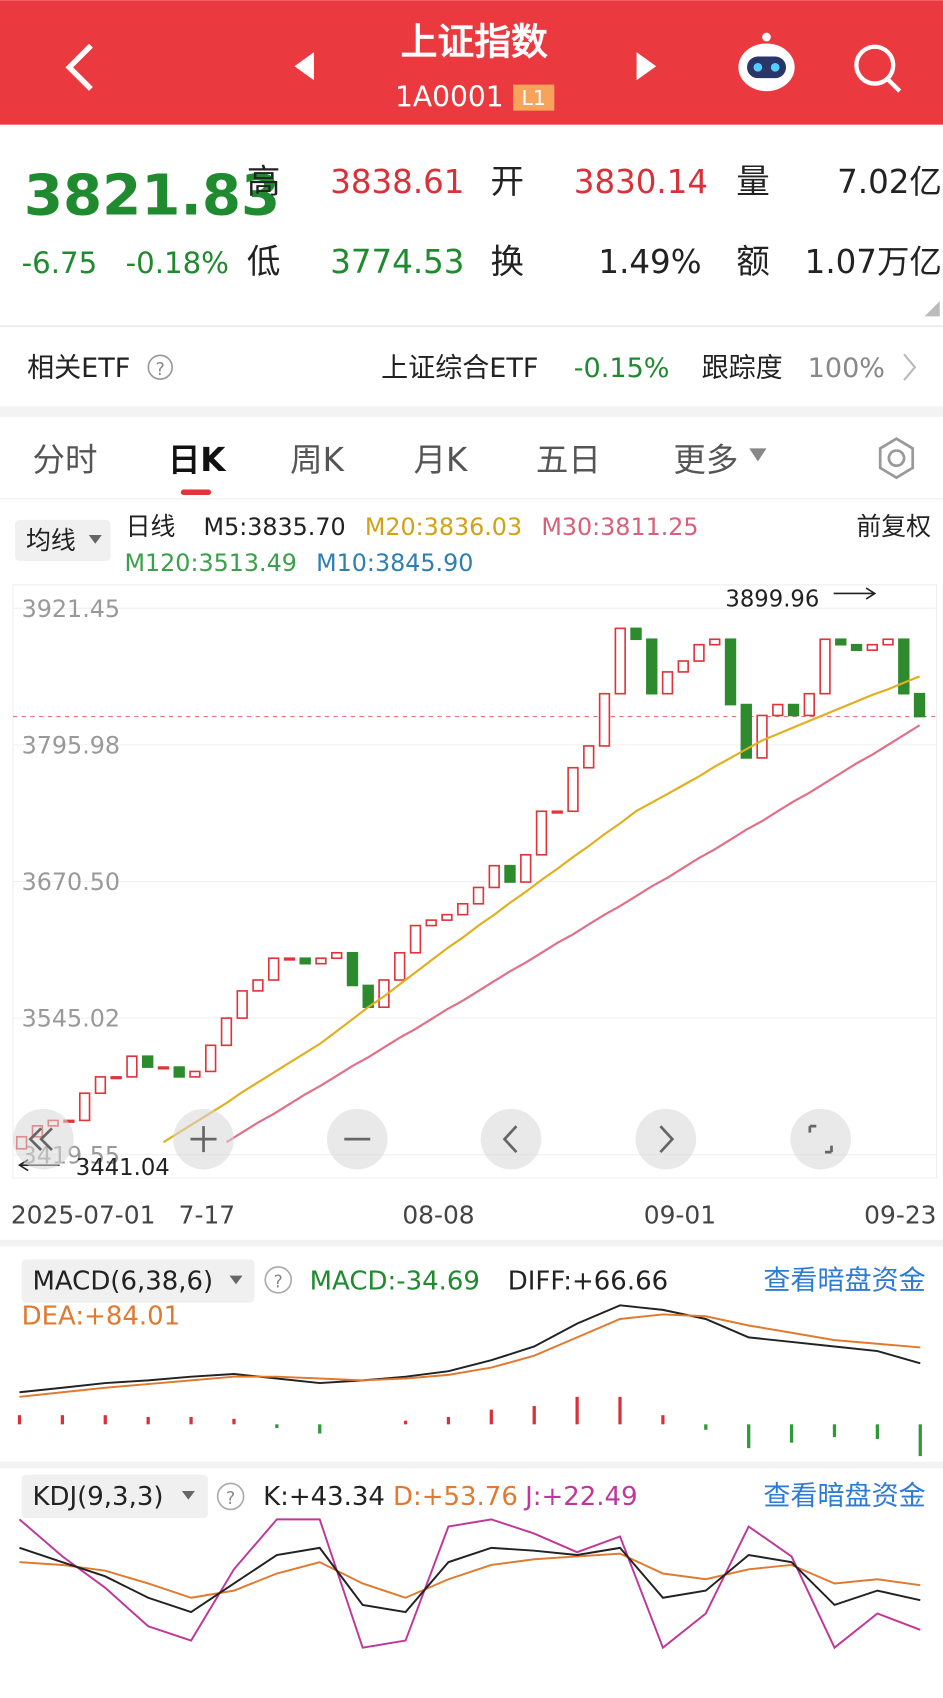 The height and width of the screenshot is (1698, 943). What do you see at coordinates (588, 1282) in the screenshot?
I see `diff-value: DIFF:+66.66` at bounding box center [588, 1282].